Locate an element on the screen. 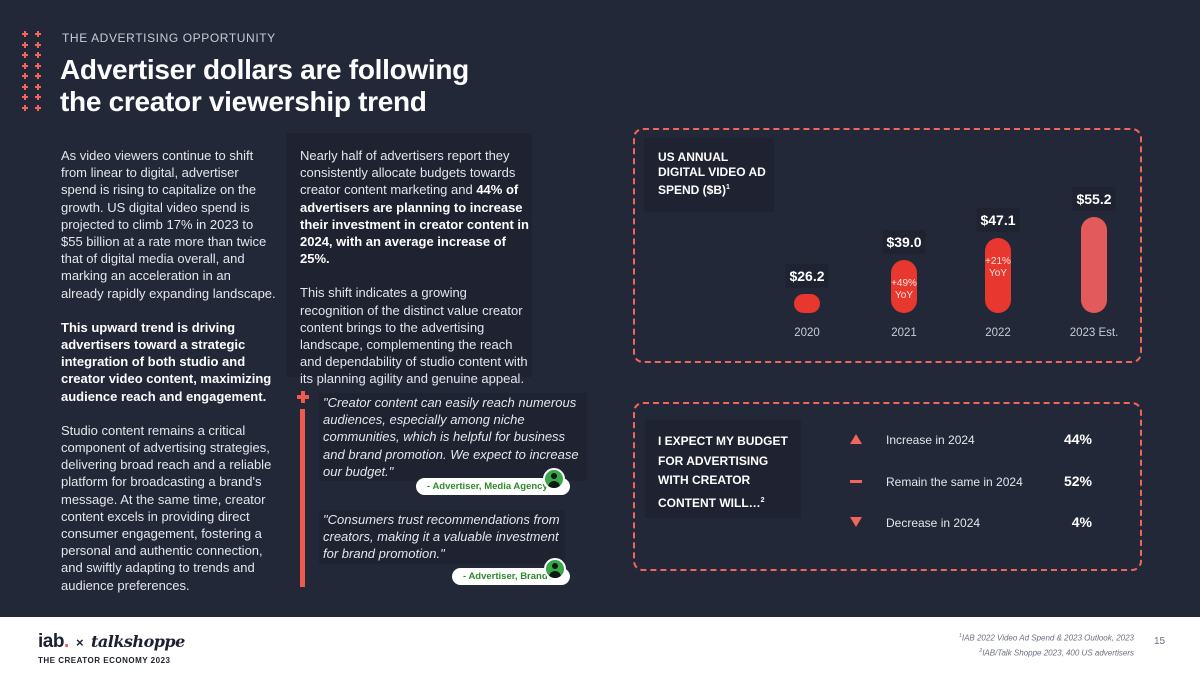 This screenshot has width=1200, height=675. title-line-1: Advertiser dollars are following is located at coordinates (264, 69).